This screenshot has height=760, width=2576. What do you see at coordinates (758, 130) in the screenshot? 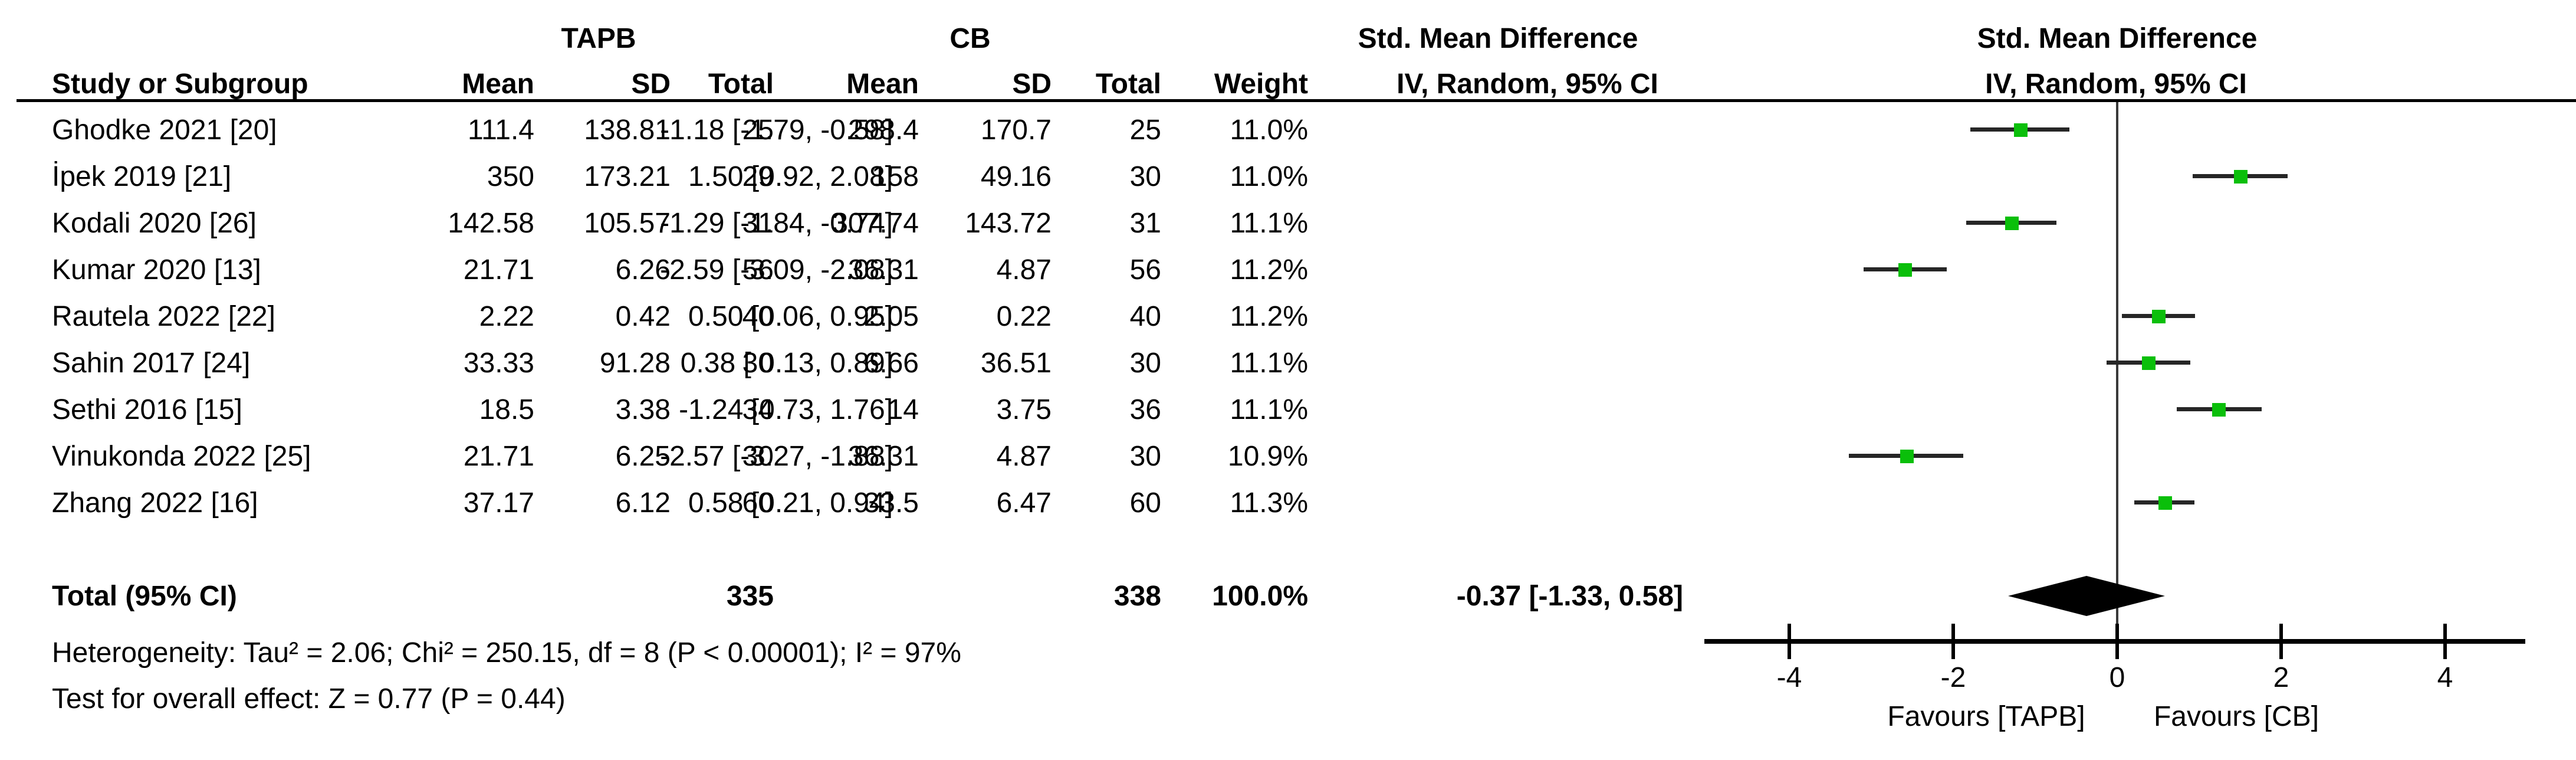
I see `row-0-tapb-total: 25` at bounding box center [758, 130].